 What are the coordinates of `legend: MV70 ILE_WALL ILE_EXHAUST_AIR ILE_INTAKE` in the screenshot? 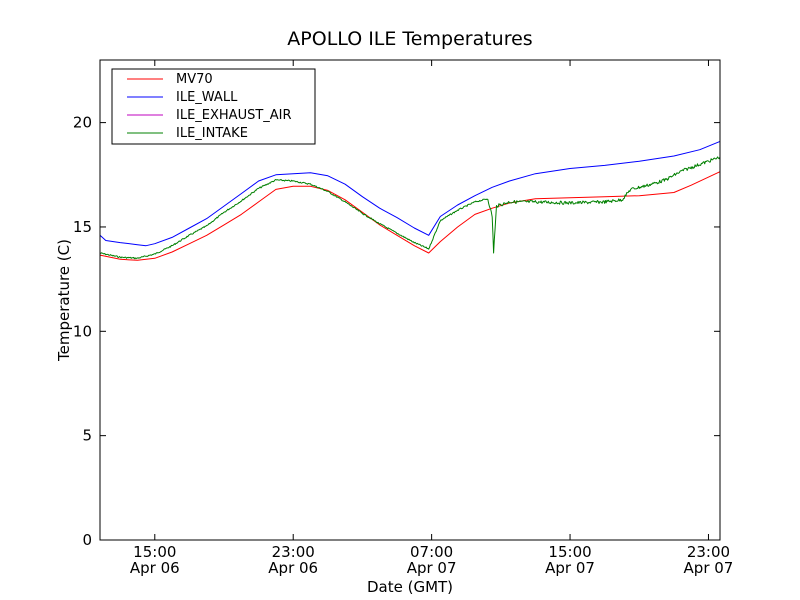 It's located at (213, 106).